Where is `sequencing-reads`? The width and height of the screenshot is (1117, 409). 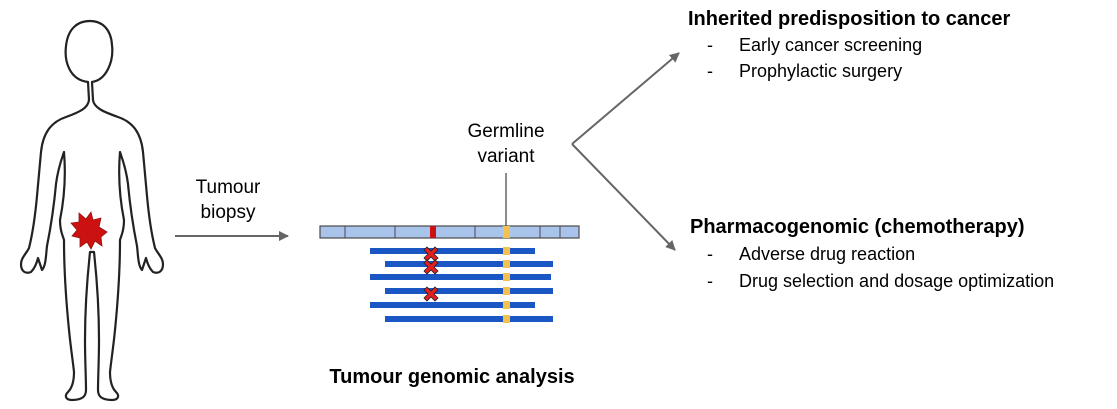 sequencing-reads is located at coordinates (461, 285).